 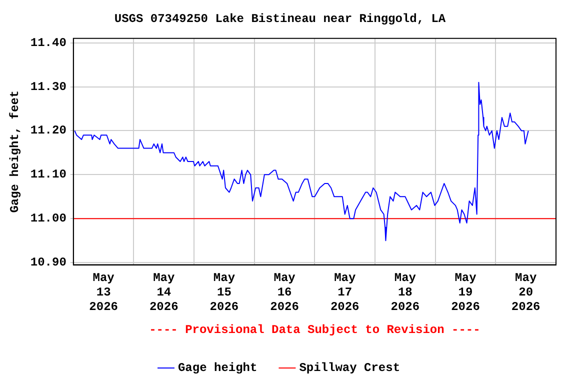 I want to click on x-tick-label: May 15 2026, so click(x=224, y=292).